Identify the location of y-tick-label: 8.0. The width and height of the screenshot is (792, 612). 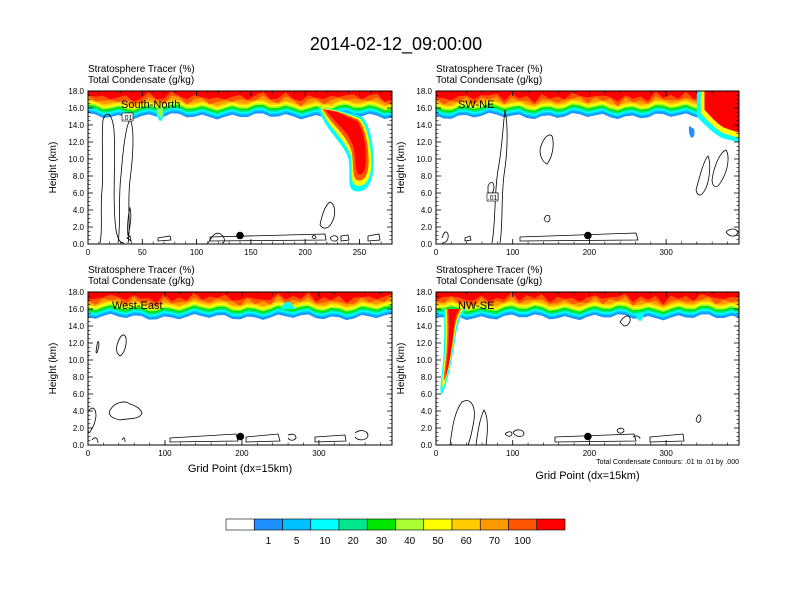
(427, 176).